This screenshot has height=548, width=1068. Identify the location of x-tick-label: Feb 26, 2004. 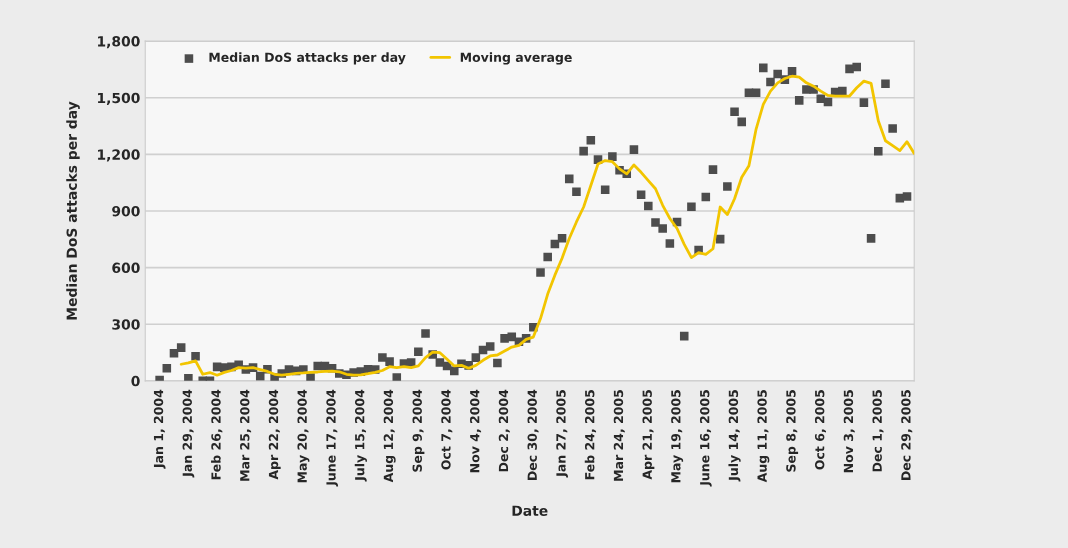
(217, 434).